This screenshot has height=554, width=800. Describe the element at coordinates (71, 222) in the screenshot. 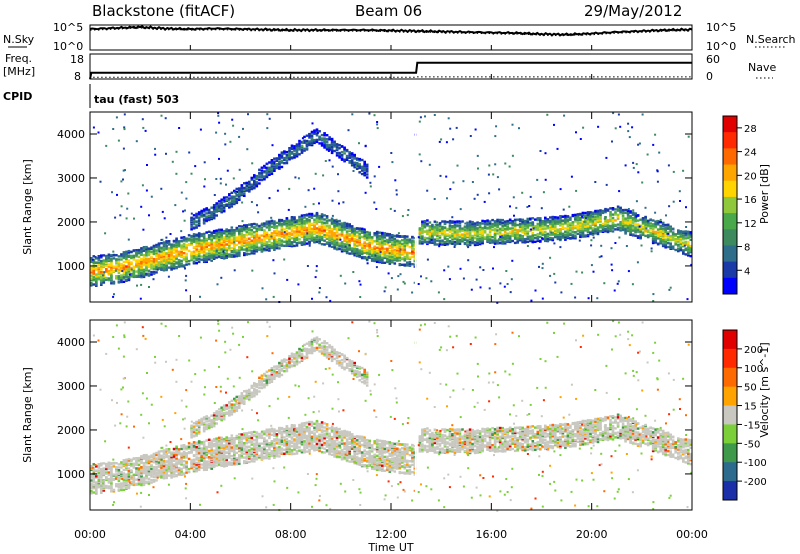

I see `y-tick-label: 2000` at that location.